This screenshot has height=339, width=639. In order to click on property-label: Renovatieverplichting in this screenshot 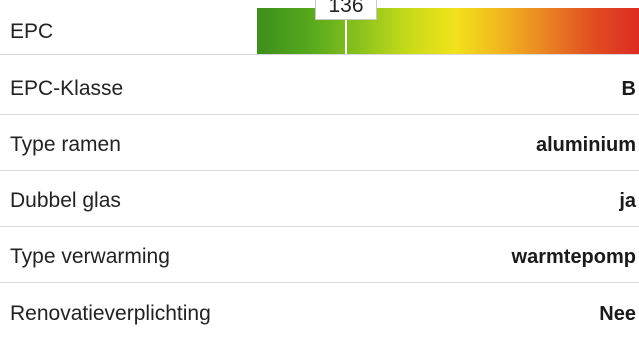, I will do `click(110, 313)`.